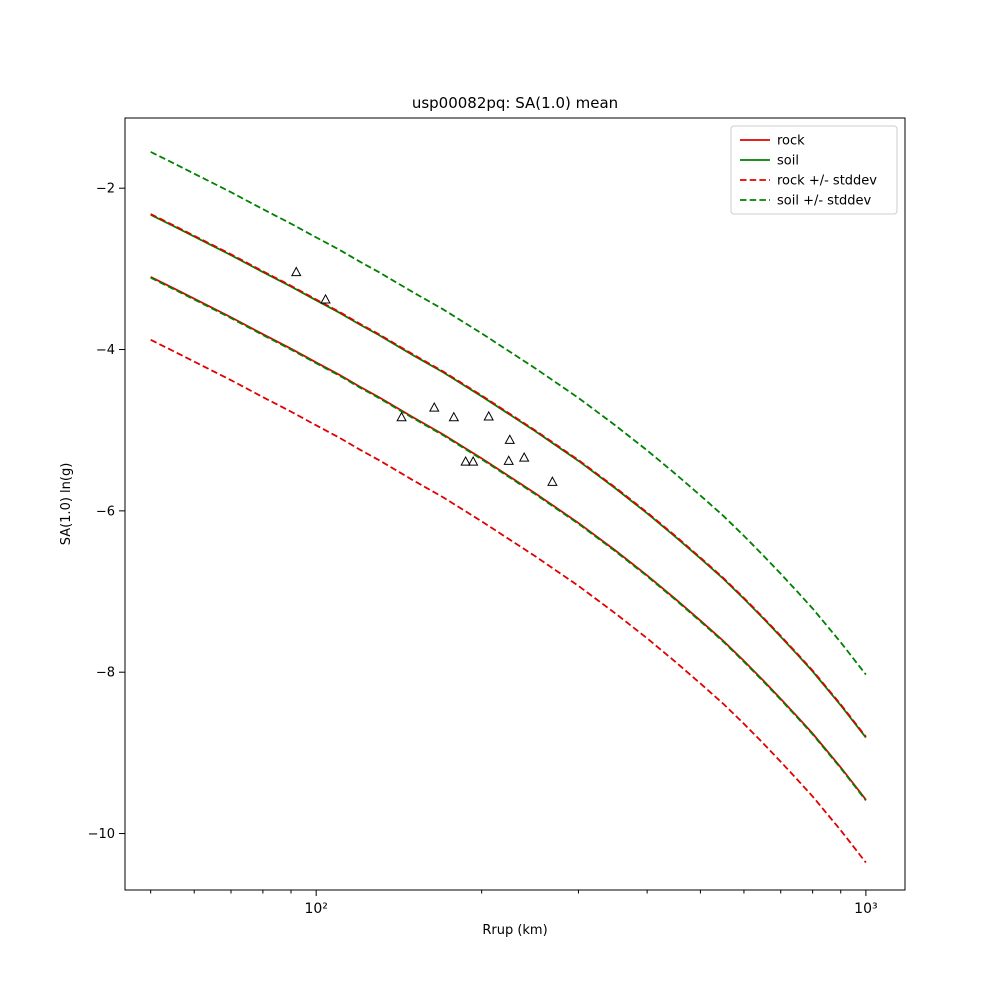 The image size is (1000, 1000). Describe the element at coordinates (515, 103) in the screenshot. I see `chart-title: usp00082pq: SA(1.0) mean` at that location.